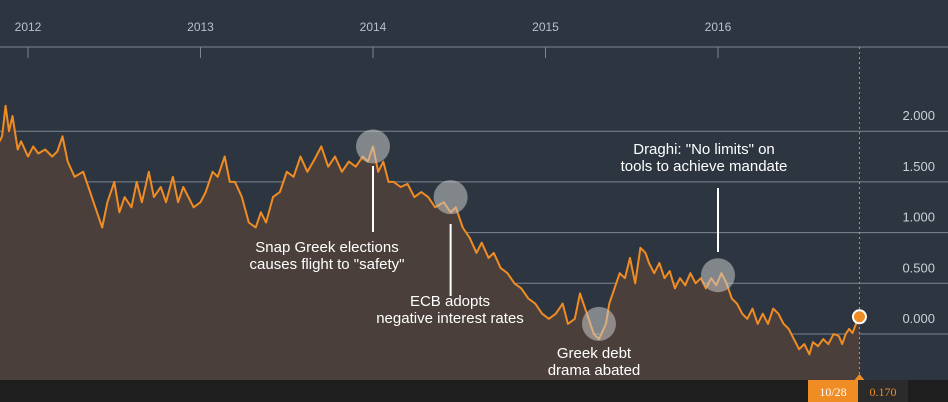 The height and width of the screenshot is (402, 948). Describe the element at coordinates (918, 115) in the screenshot. I see `y-tick-label-2.000: 2.000` at that location.